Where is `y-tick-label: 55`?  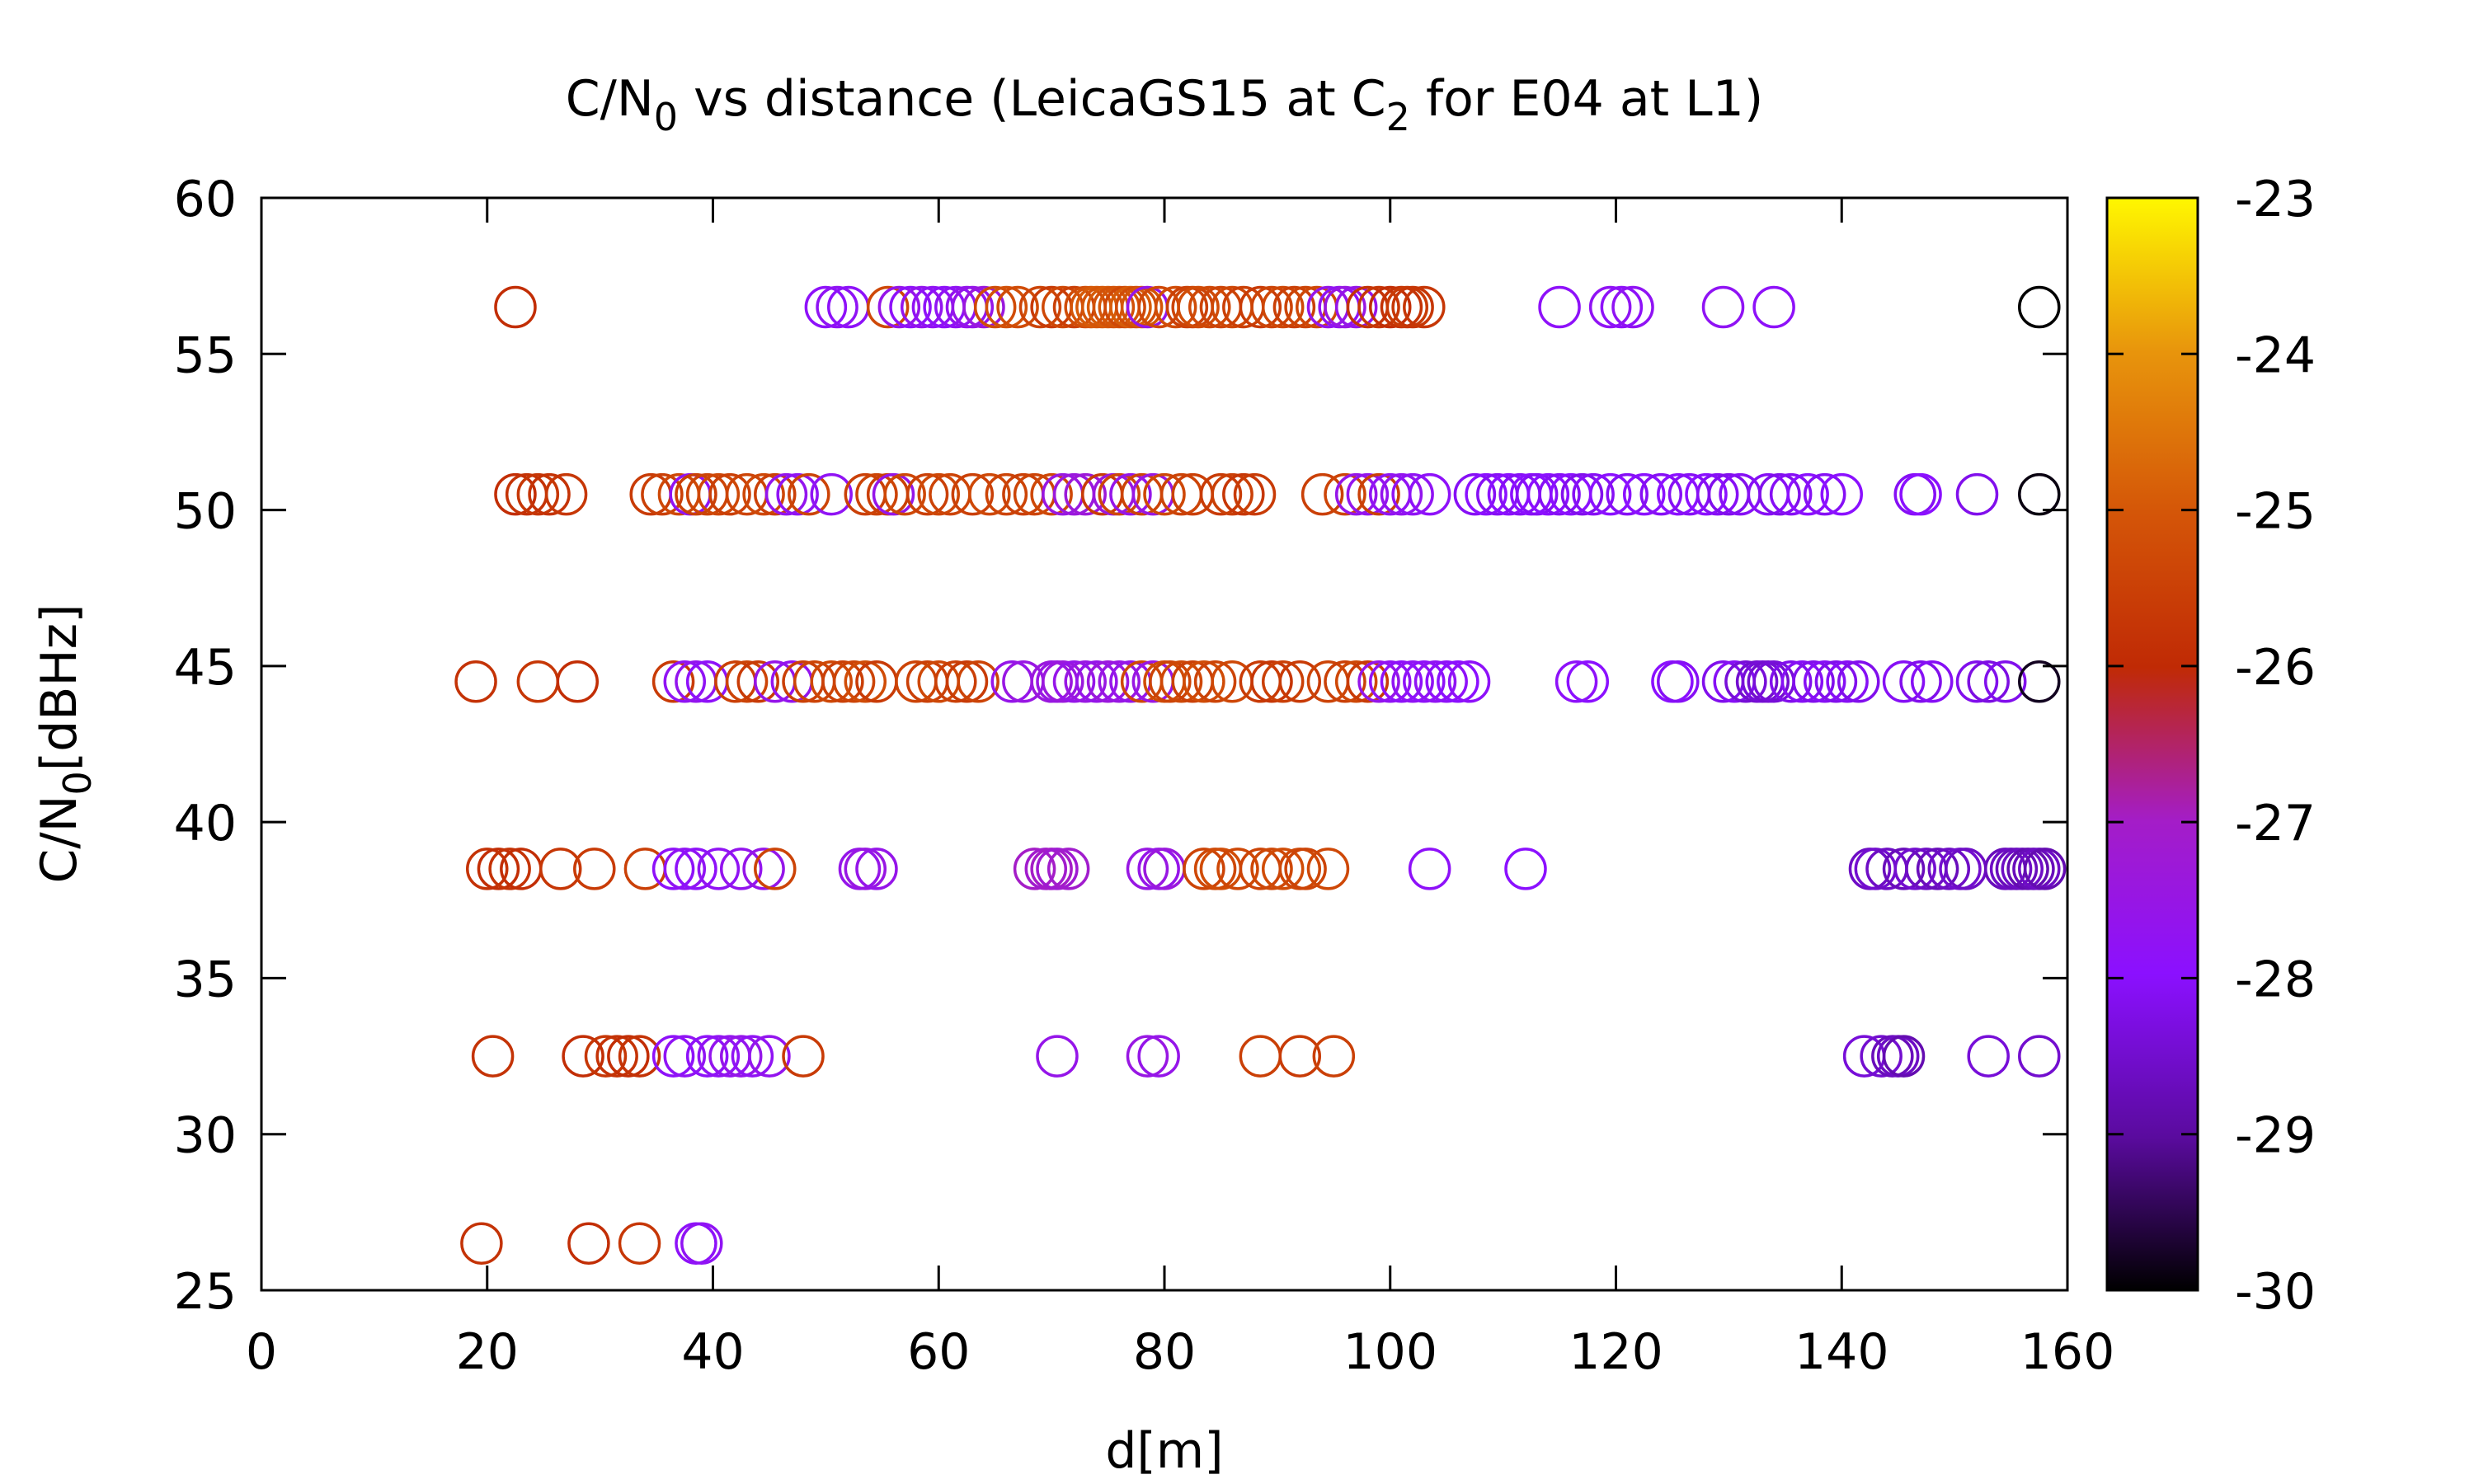 y-tick-label: 55 is located at coordinates (205, 355).